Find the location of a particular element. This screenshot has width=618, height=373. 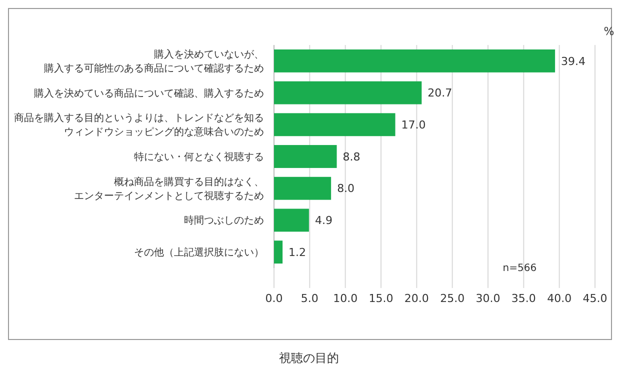

x-tick-label: 0.0 is located at coordinates (274, 298).